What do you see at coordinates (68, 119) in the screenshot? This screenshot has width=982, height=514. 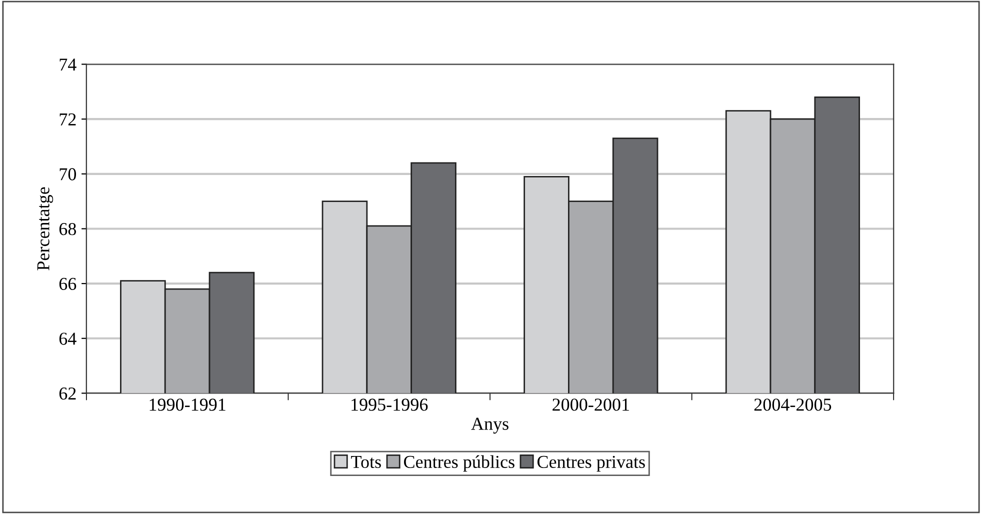 I see `y-tick-label: 72` at bounding box center [68, 119].